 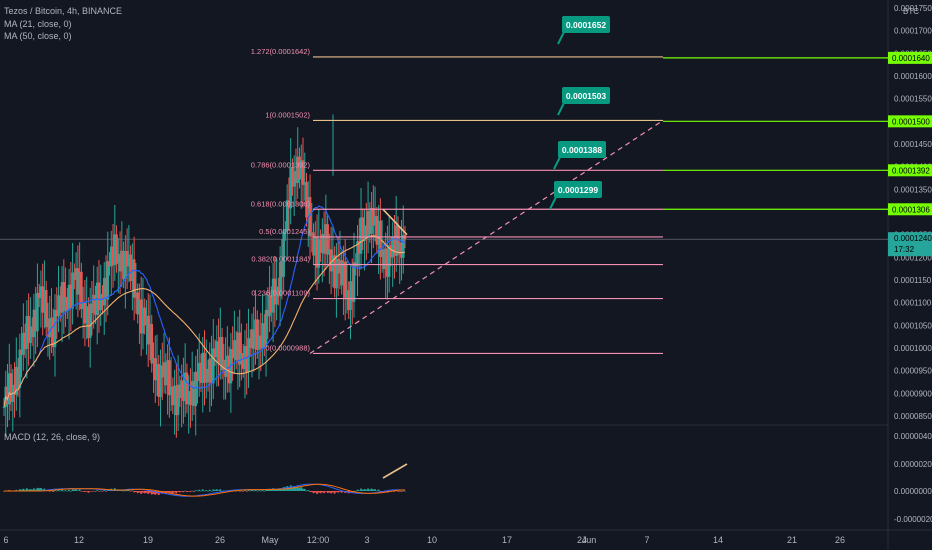 What do you see at coordinates (913, 491) in the screenshot?
I see `macd-tick-label: 0.0000000` at bounding box center [913, 491].